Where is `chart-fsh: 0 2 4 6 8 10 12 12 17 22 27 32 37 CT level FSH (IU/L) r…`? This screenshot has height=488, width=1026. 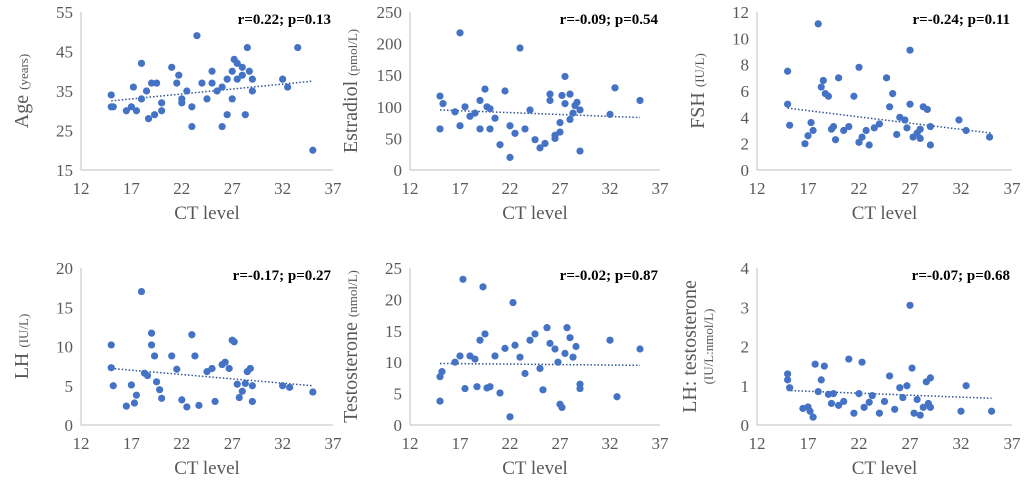
chart-fsh: 0 2 4 6 8 10 12 12 17 22 27 32 37 CT level FSH (IU/L) r… is located at coordinates (854, 113).